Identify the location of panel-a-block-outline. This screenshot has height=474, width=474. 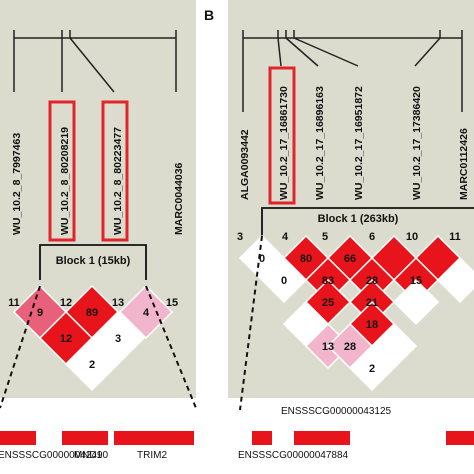
(93, 262).